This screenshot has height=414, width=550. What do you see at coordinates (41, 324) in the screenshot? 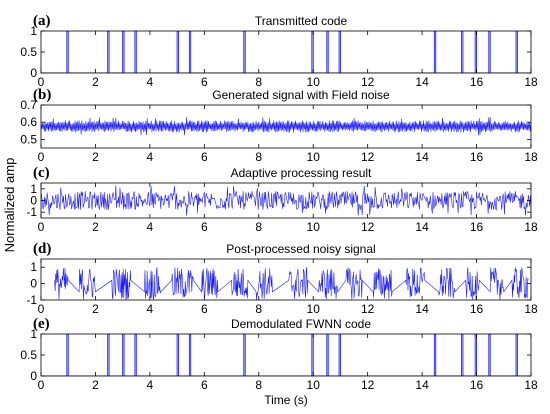
I see `panel-label: (e)` at bounding box center [41, 324].